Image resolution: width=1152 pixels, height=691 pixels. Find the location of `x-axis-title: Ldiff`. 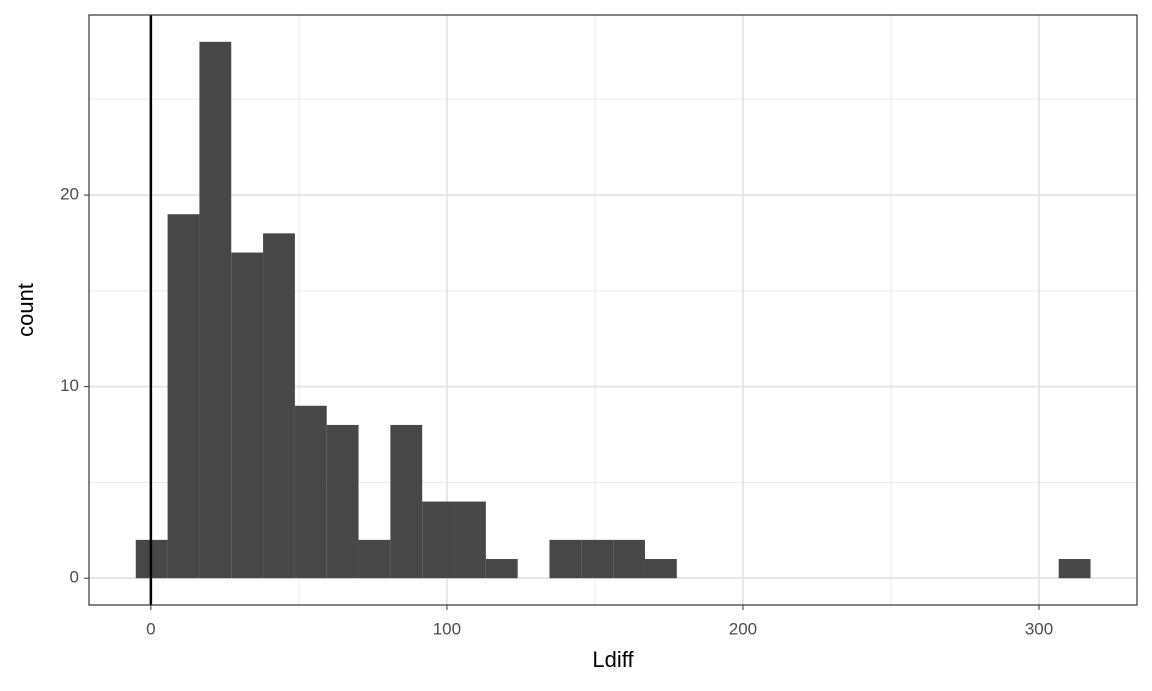

x-axis-title: Ldiff is located at coordinates (613, 659).